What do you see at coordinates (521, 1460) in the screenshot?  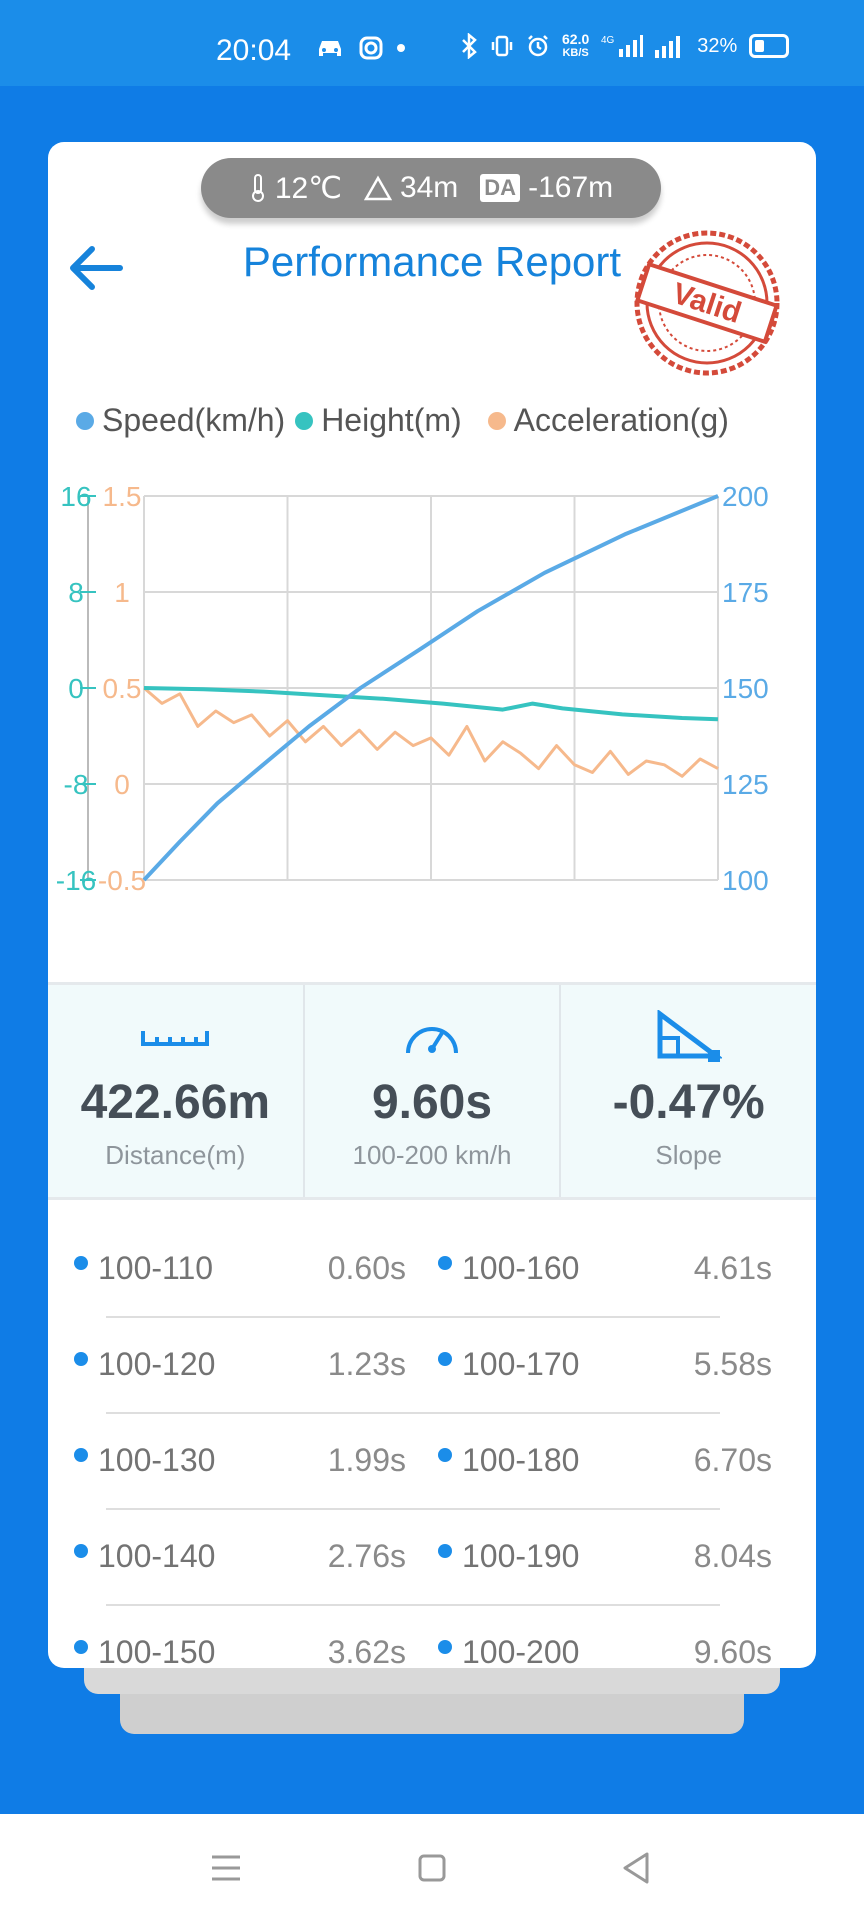 I see `split-range-right-text: 100-180` at bounding box center [521, 1460].